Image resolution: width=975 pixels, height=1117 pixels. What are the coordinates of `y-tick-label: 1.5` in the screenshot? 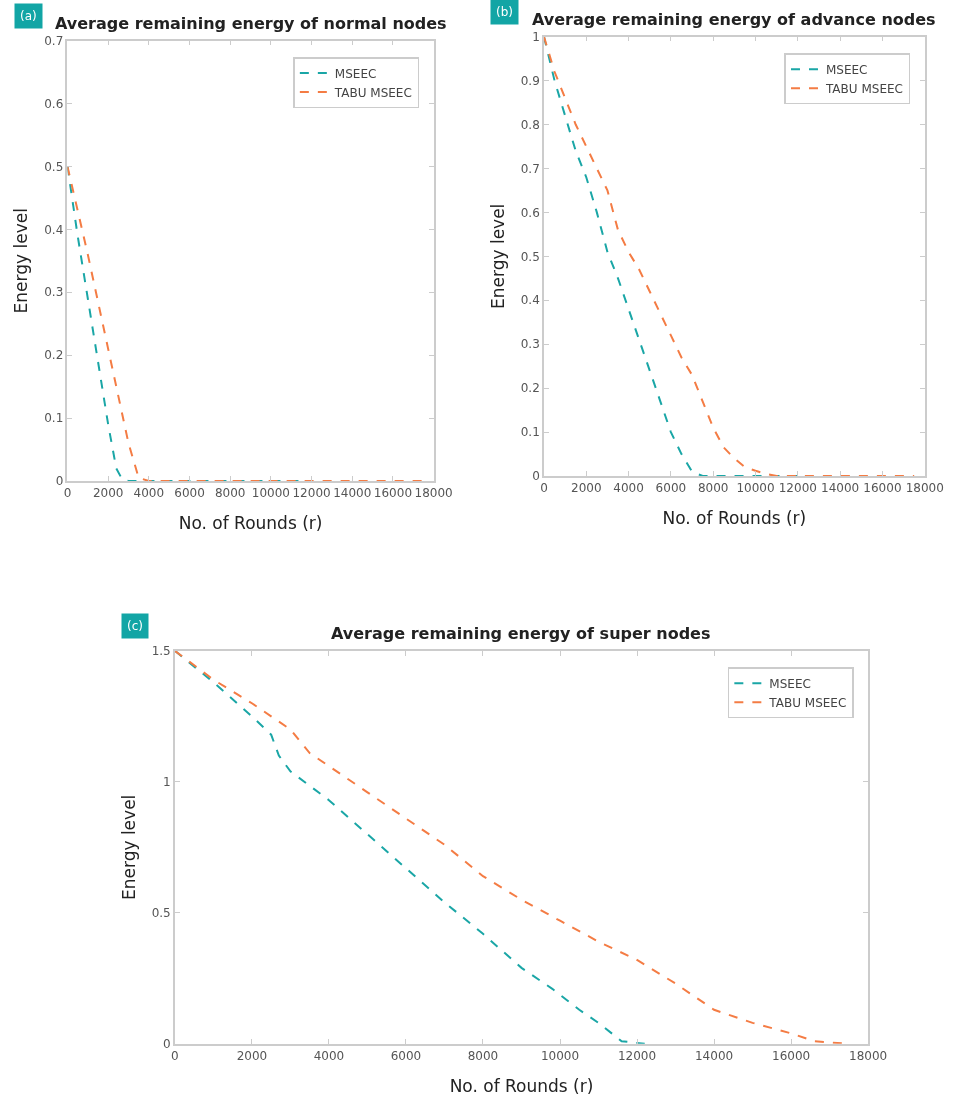 It's located at (161, 651).